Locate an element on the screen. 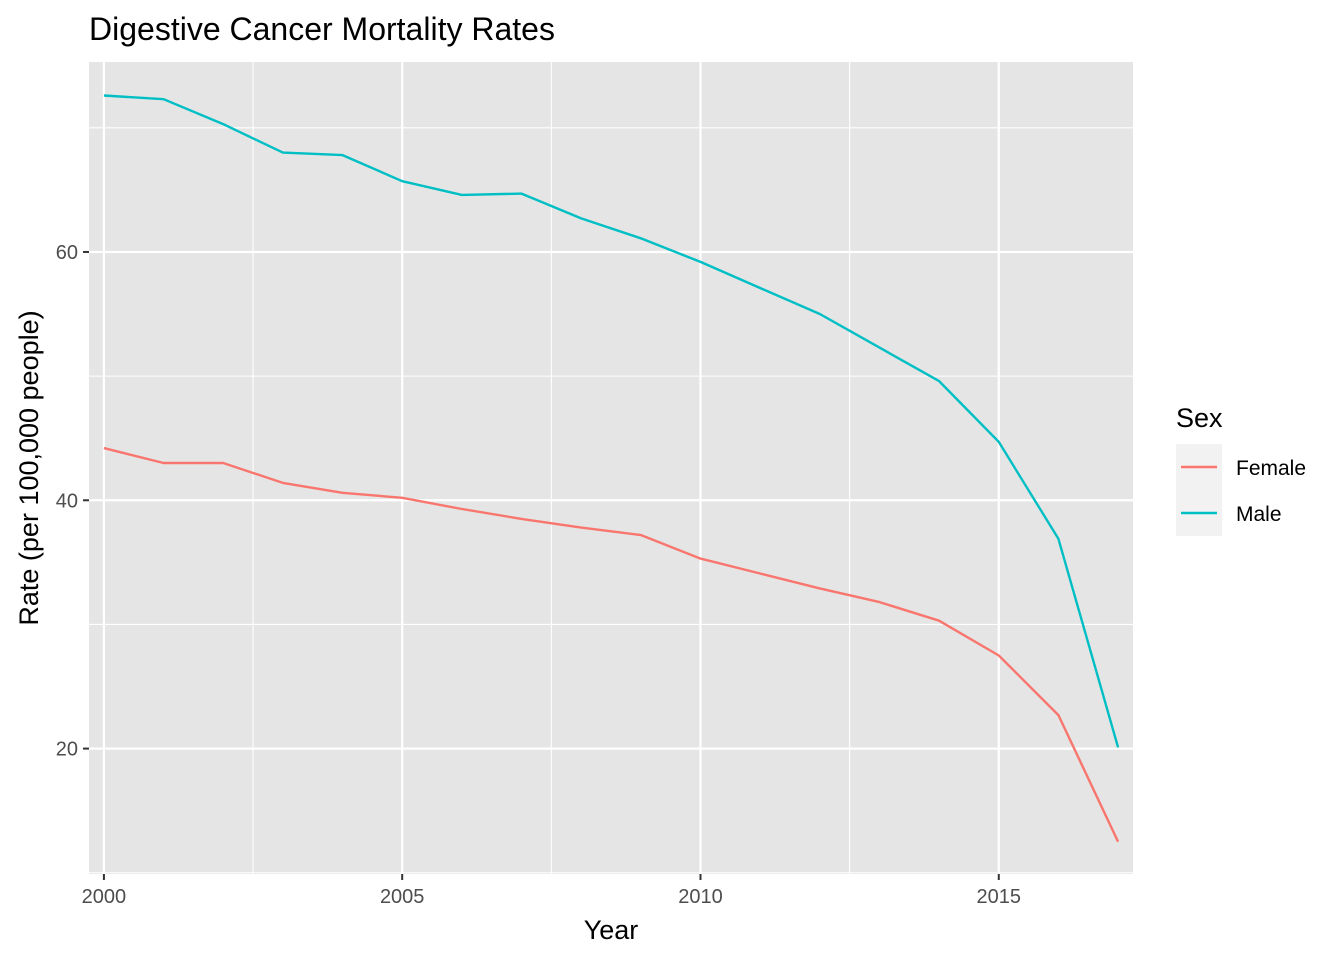 The image size is (1344, 960). y-axis-title: Rate (per 100,000 people) is located at coordinates (29, 467).